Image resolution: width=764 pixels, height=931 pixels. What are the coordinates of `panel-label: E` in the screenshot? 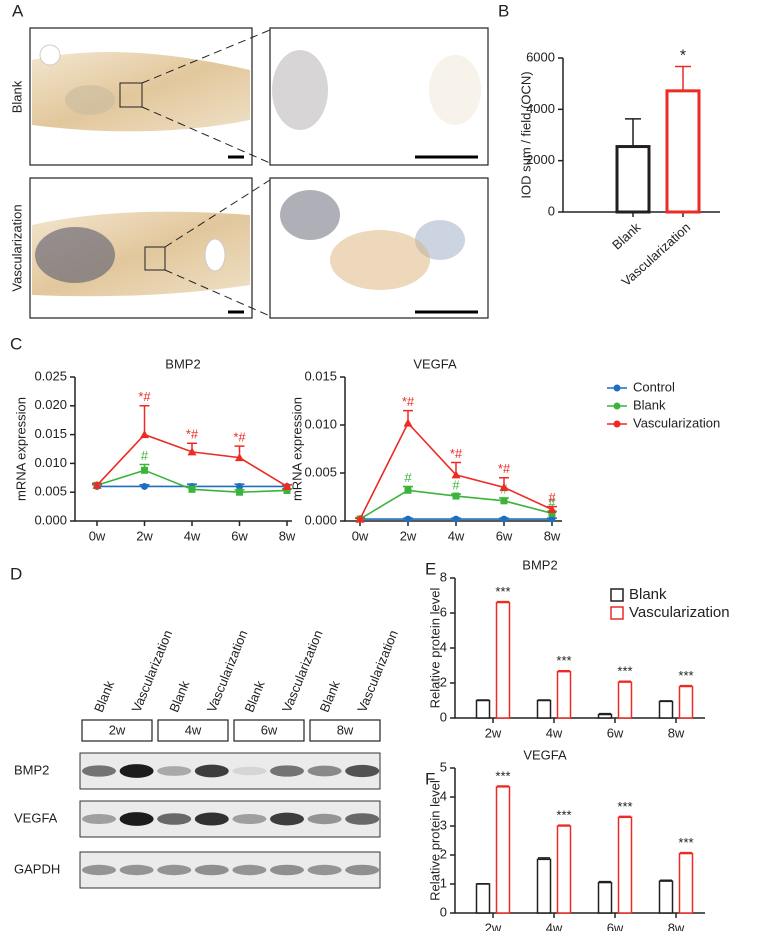 It's located at (430, 568).